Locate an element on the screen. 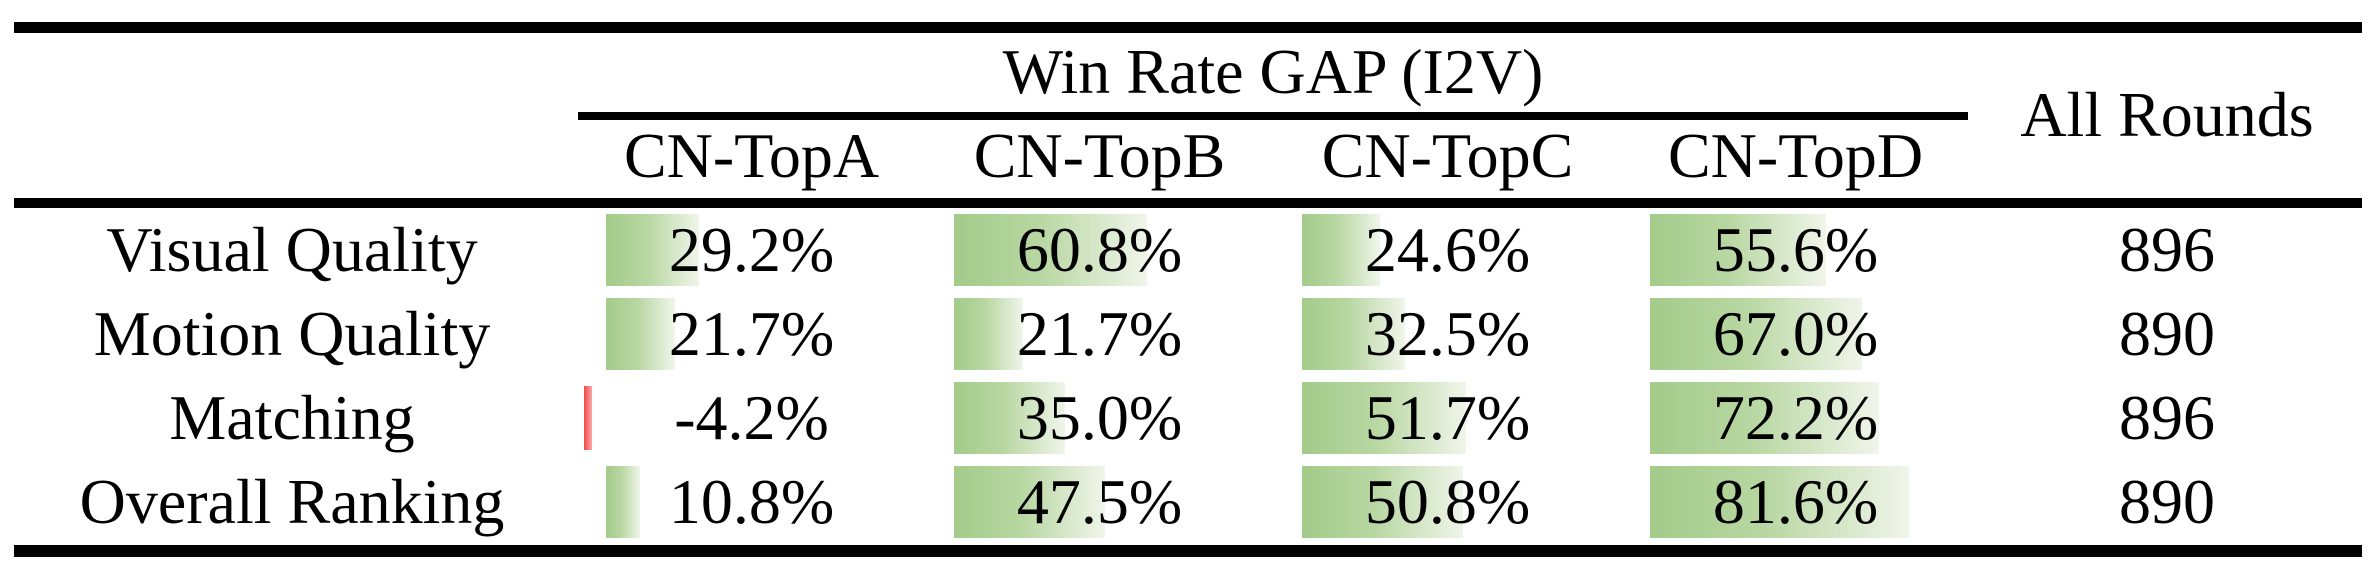  table-cell: 81.6% is located at coordinates (1795, 502).